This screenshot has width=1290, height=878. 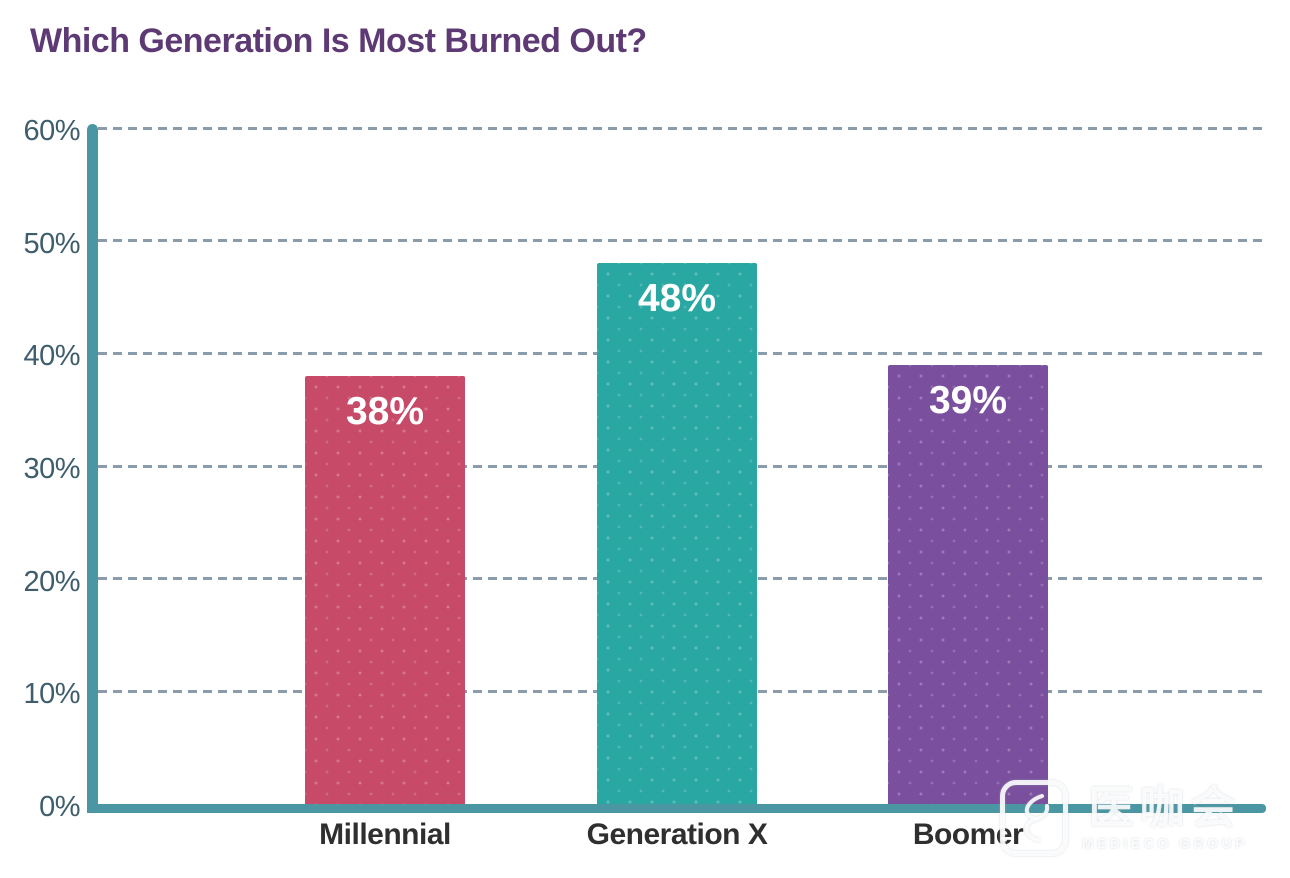 I want to click on y-tick-label: 10%, so click(x=51, y=694).